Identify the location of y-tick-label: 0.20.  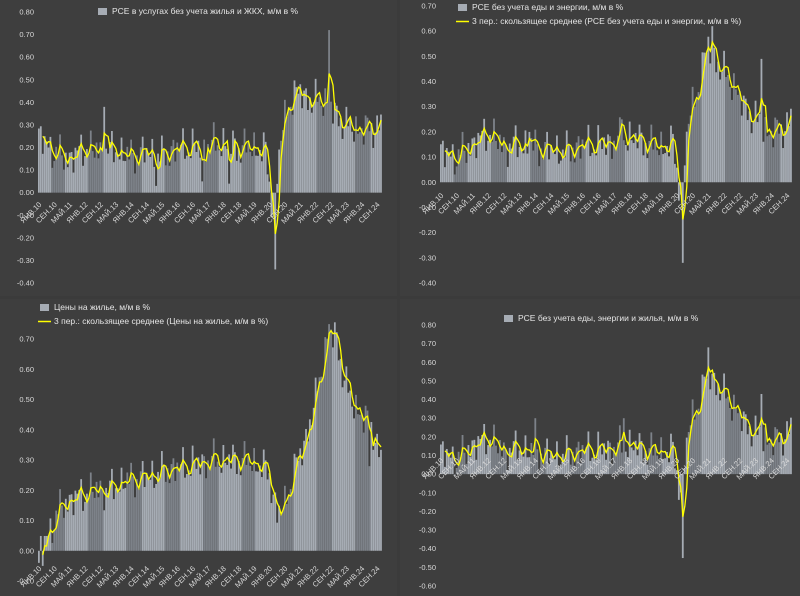
(26, 147).